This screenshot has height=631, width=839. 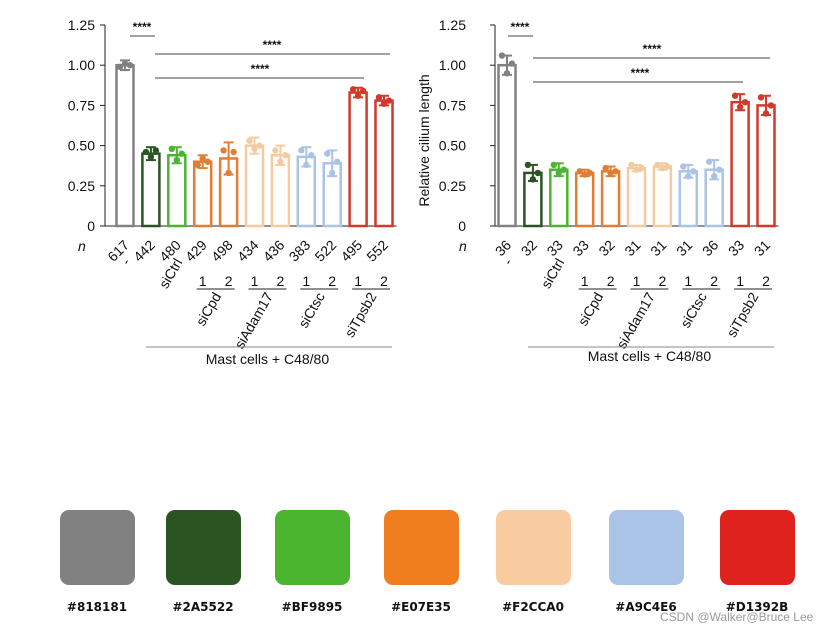 I want to click on color-swatch-label: #E07E35, so click(x=421, y=607).